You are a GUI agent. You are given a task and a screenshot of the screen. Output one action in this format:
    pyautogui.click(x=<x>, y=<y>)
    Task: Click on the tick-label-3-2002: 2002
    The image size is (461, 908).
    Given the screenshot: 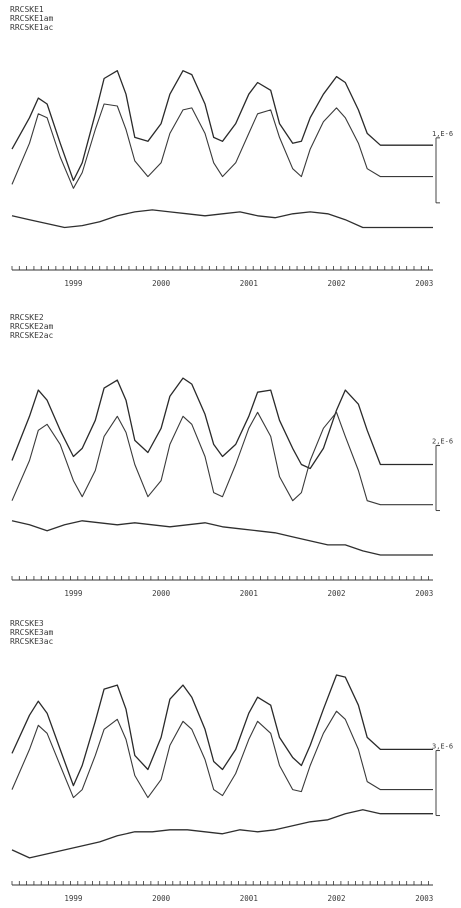 What is the action you would take?
    pyautogui.click(x=336, y=898)
    